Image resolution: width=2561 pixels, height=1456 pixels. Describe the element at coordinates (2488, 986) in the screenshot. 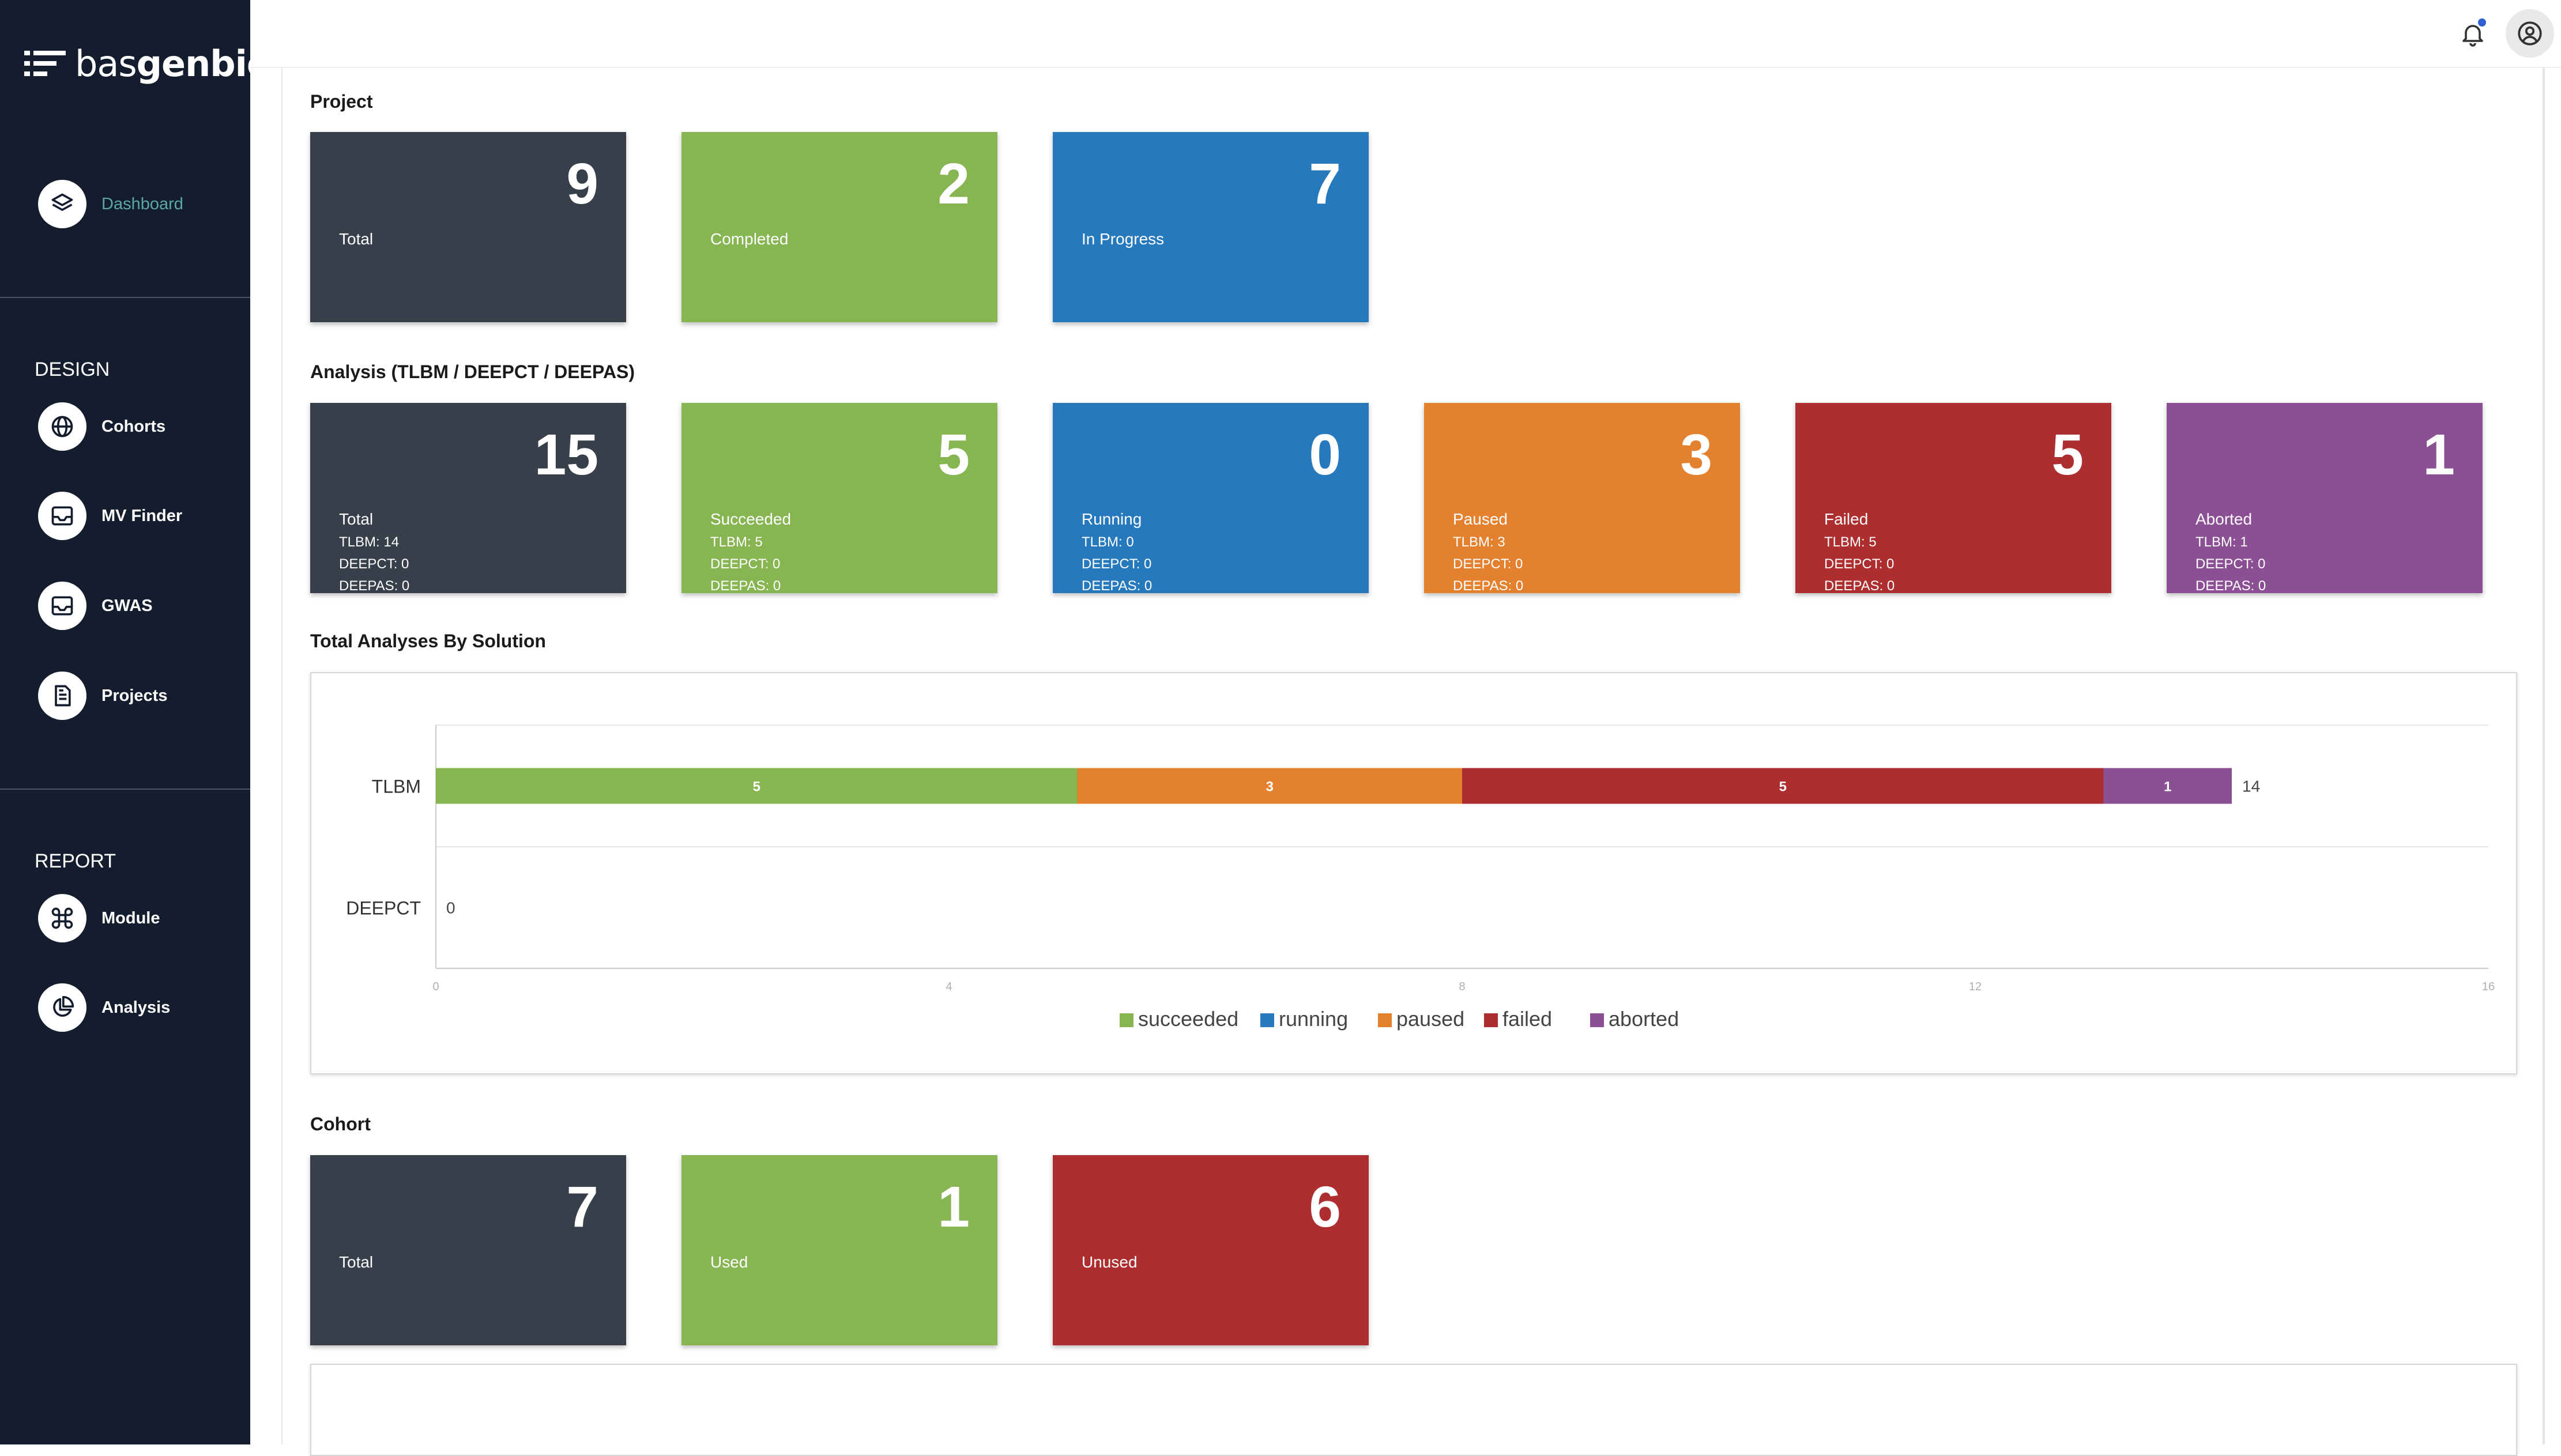

I see `x-tick-label: 16` at that location.